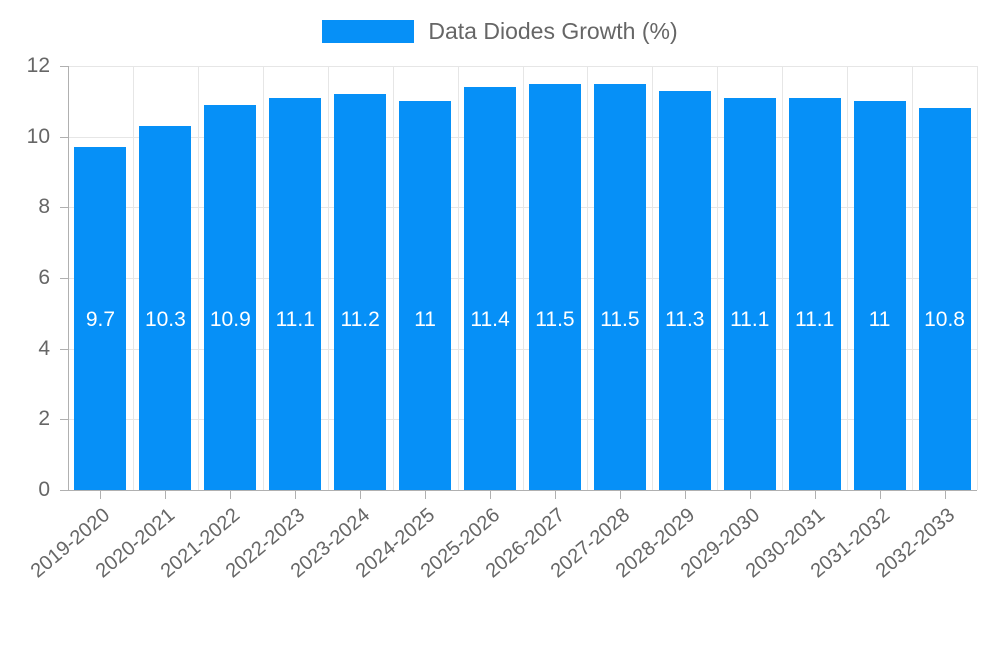 This screenshot has height=650, width=1000. Describe the element at coordinates (230, 297) in the screenshot. I see `bar: 10.9` at that location.